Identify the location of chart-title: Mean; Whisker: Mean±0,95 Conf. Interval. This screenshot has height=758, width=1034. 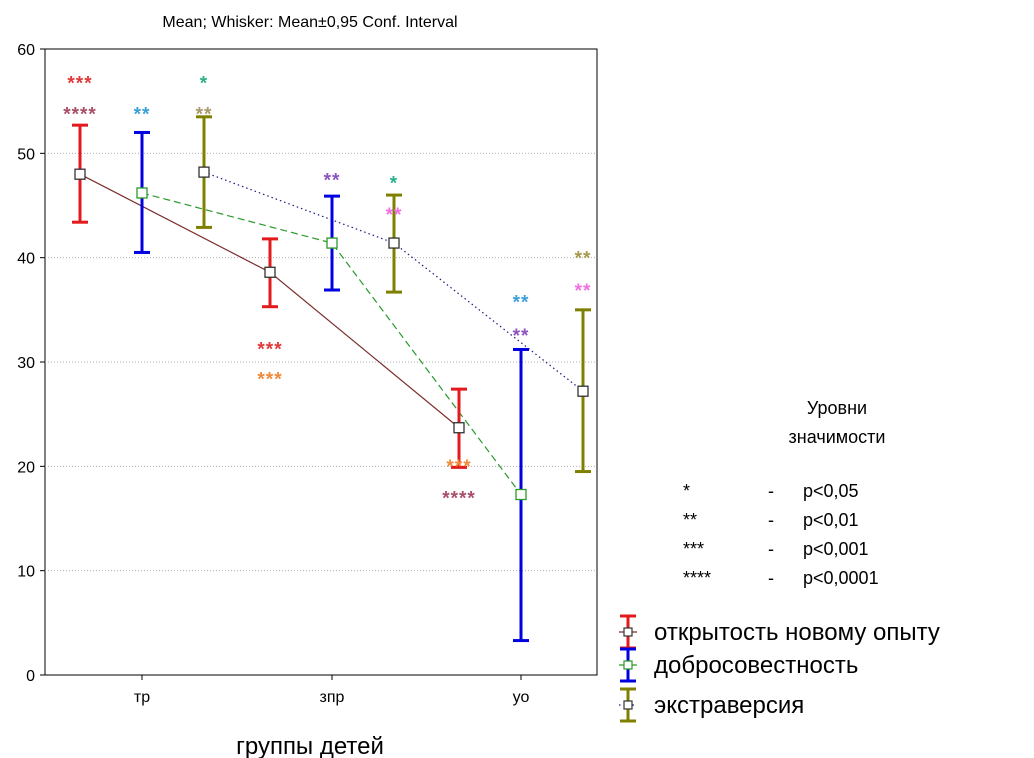
(309, 22).